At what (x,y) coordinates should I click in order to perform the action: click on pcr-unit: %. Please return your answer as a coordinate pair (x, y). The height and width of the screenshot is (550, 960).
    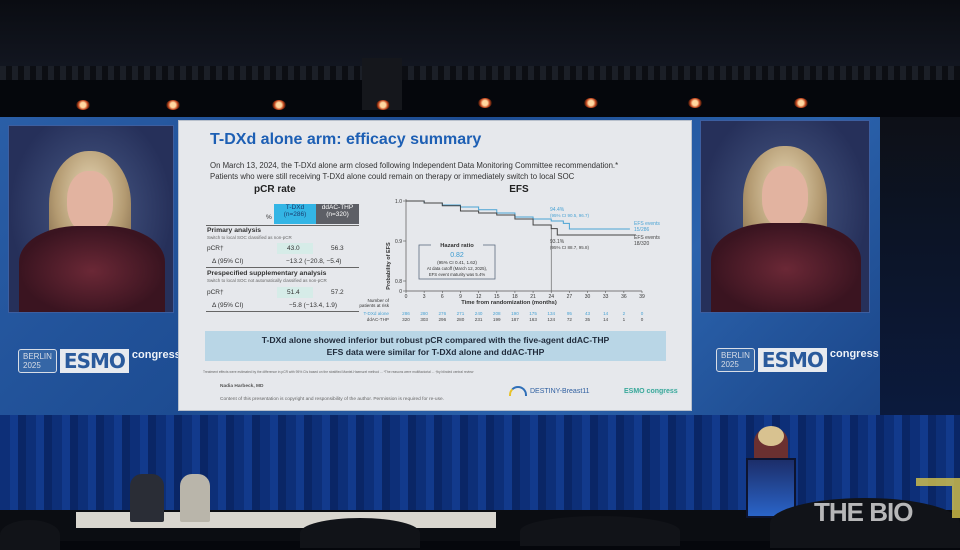
    Looking at the image, I should click on (269, 217).